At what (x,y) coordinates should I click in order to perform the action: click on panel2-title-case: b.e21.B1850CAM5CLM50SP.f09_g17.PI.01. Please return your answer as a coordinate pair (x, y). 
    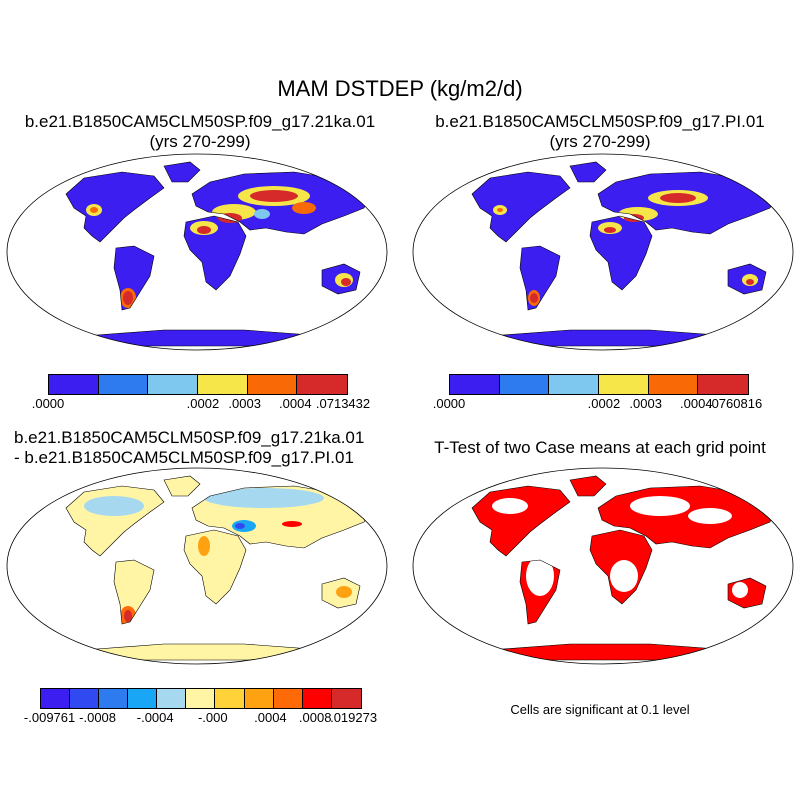
    Looking at the image, I should click on (600, 121).